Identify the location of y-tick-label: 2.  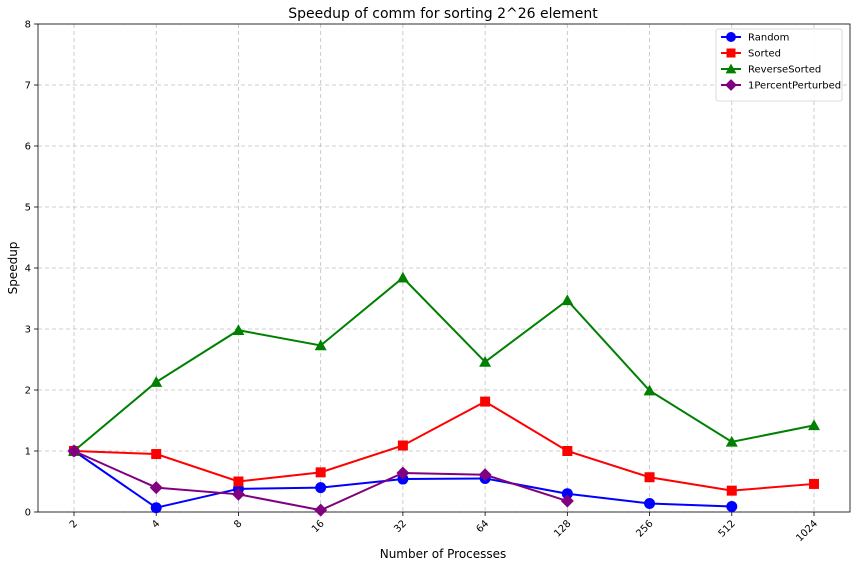
(28, 391).